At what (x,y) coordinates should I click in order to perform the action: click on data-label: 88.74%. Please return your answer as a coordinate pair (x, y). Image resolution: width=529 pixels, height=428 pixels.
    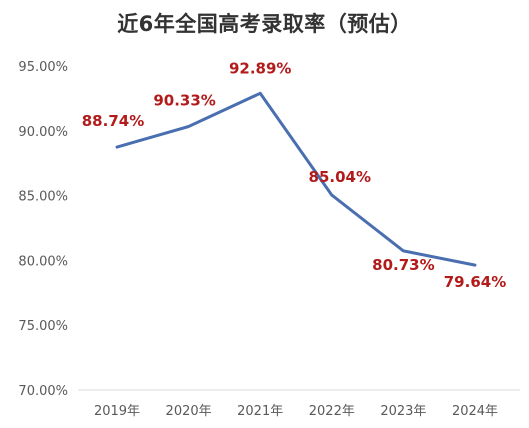
    Looking at the image, I should click on (113, 121).